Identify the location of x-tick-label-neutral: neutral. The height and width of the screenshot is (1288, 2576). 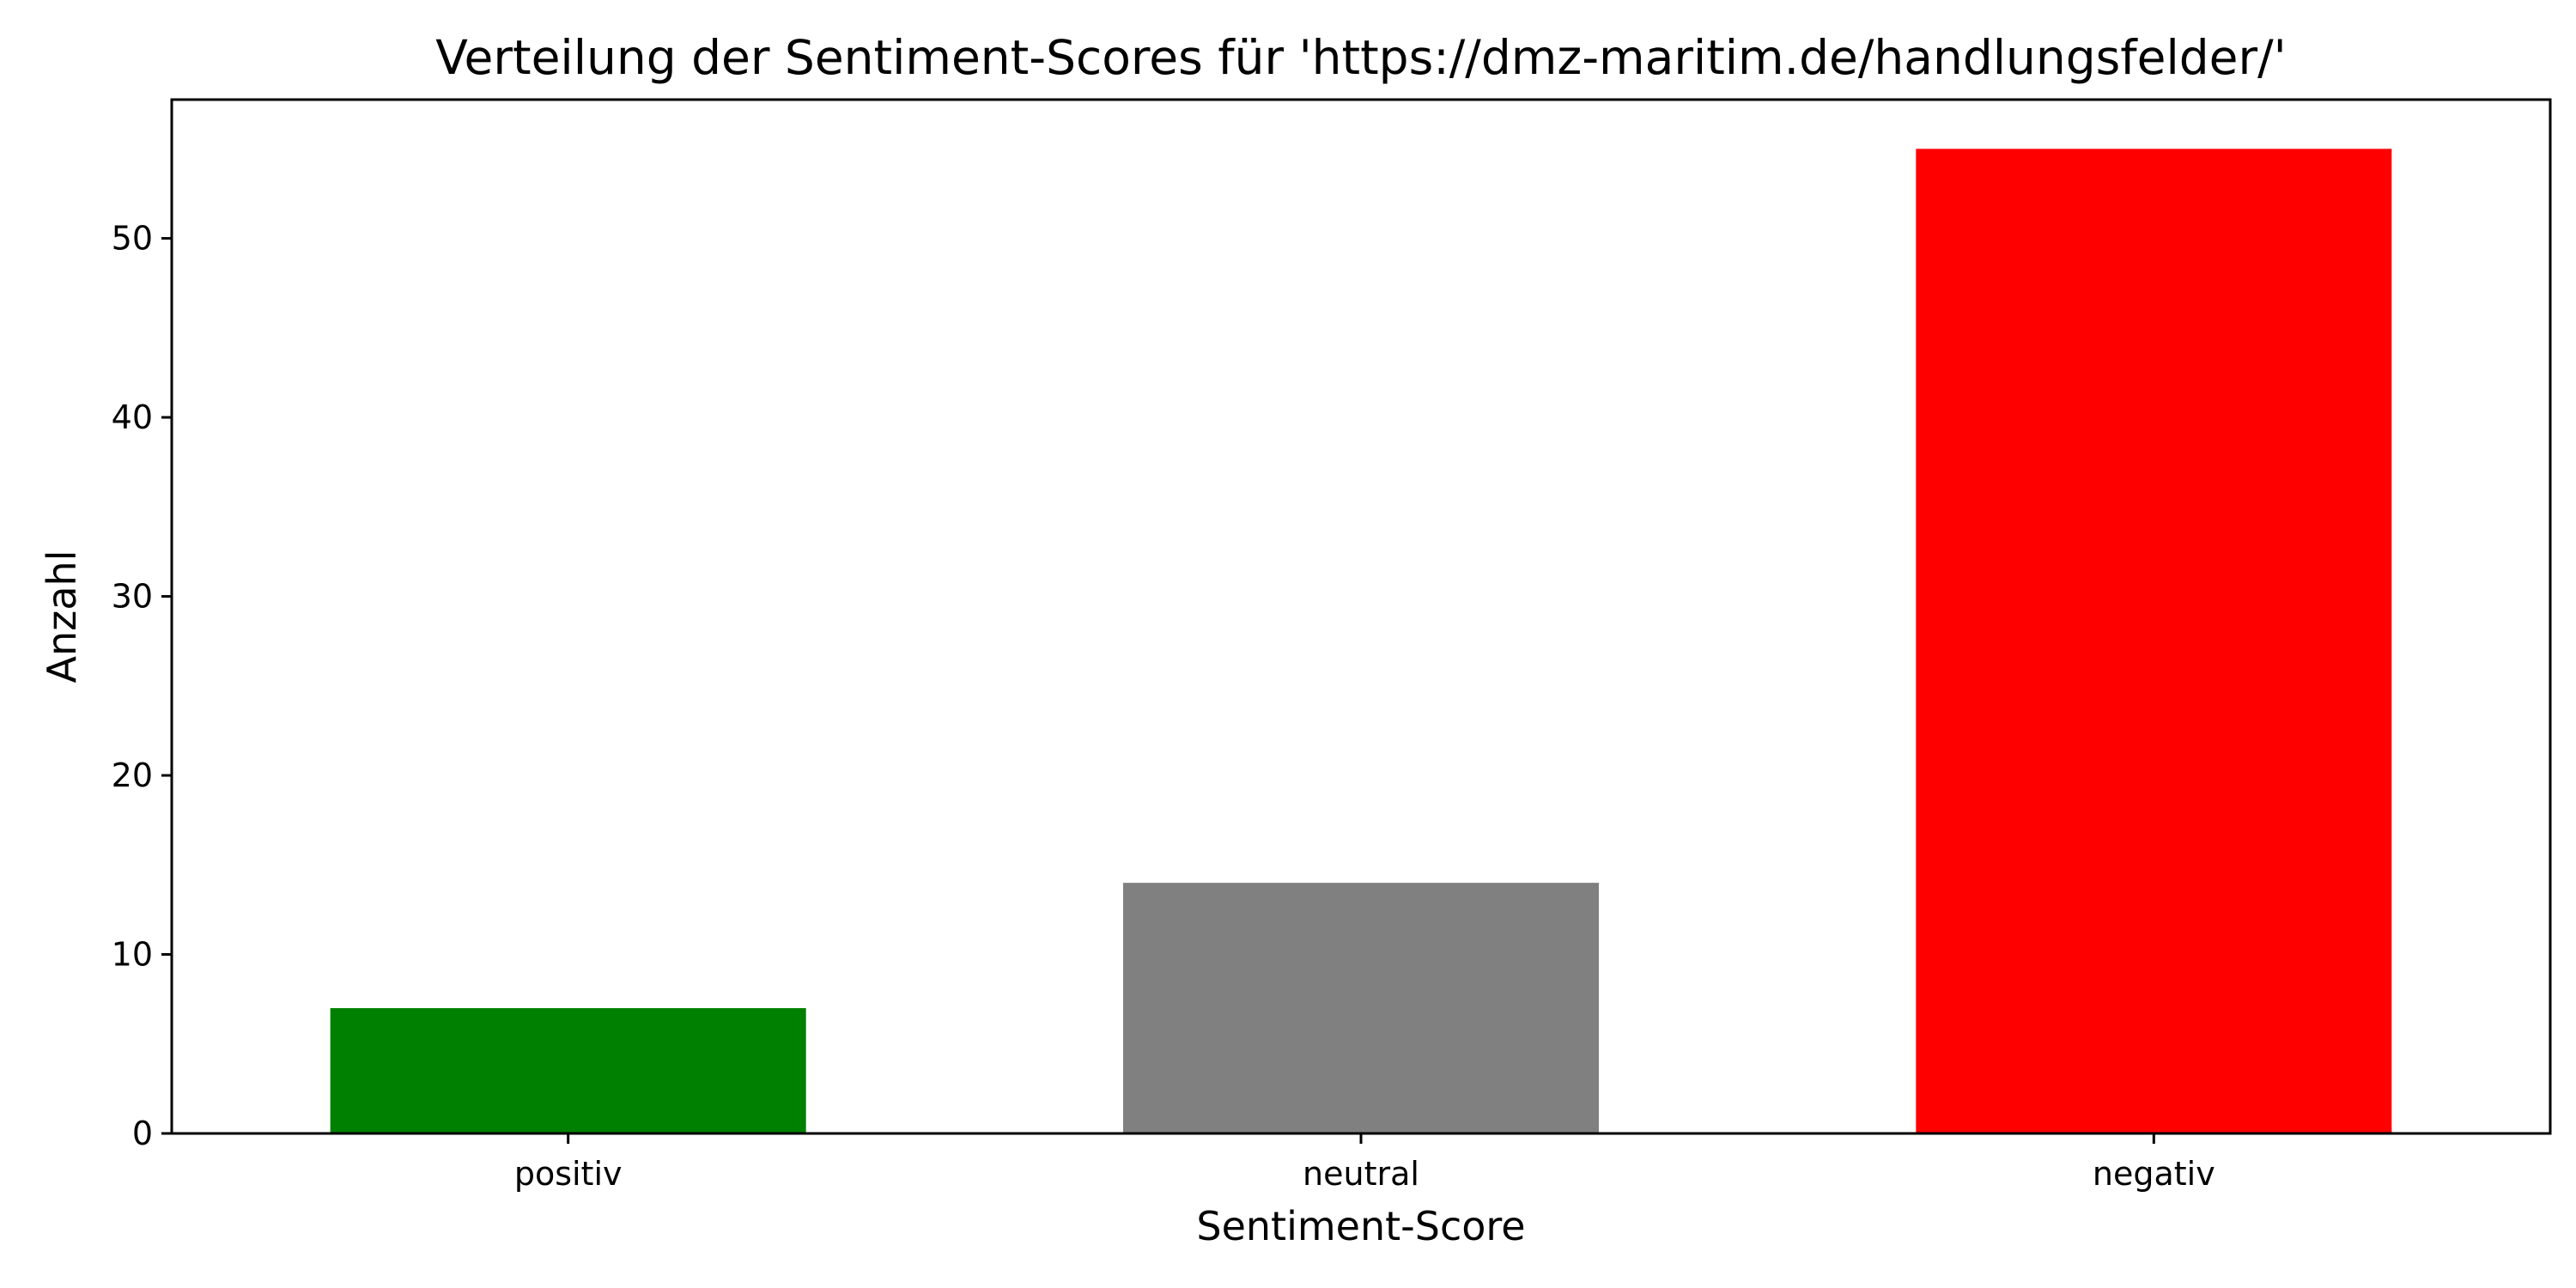
(1361, 1174).